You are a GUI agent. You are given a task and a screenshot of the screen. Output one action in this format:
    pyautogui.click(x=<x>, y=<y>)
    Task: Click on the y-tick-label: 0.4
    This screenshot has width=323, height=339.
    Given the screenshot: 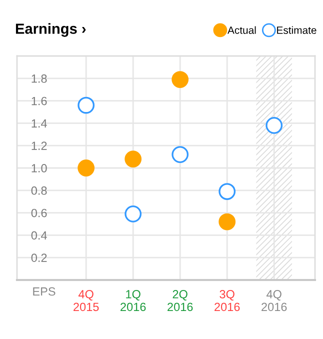 What is the action you would take?
    pyautogui.click(x=39, y=235)
    